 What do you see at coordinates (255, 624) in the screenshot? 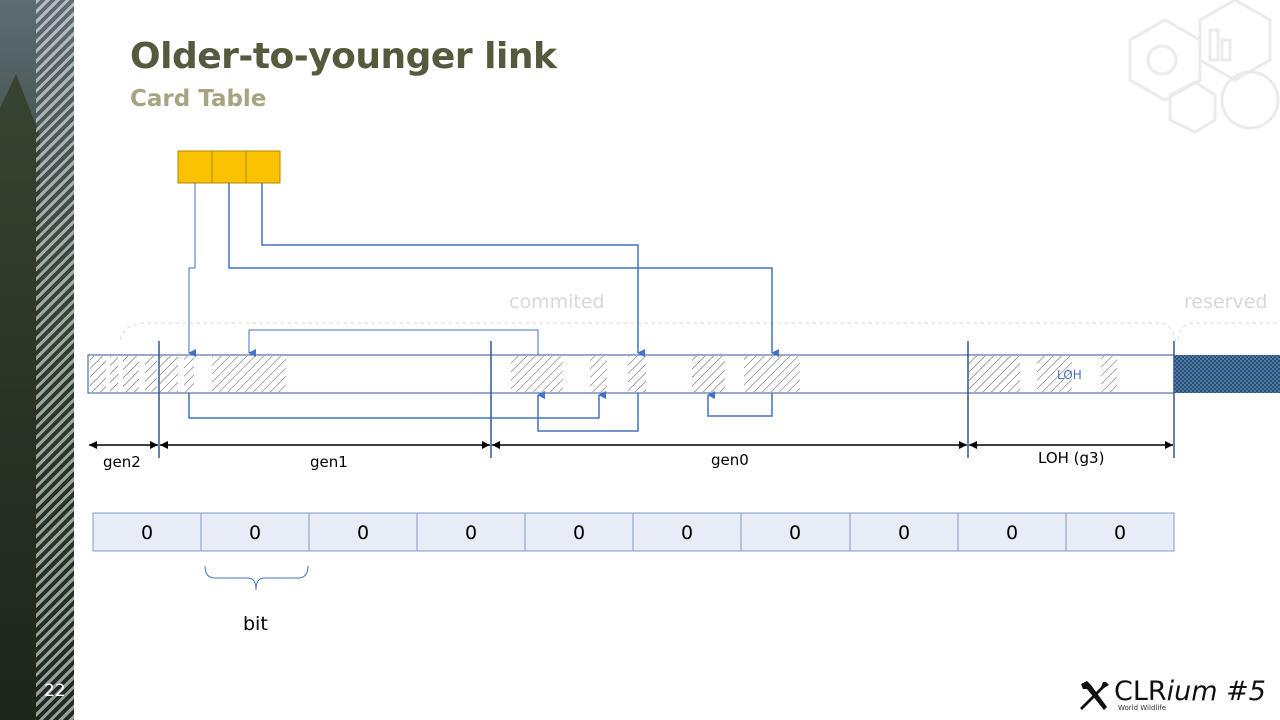
I see `bit-label: bit` at bounding box center [255, 624].